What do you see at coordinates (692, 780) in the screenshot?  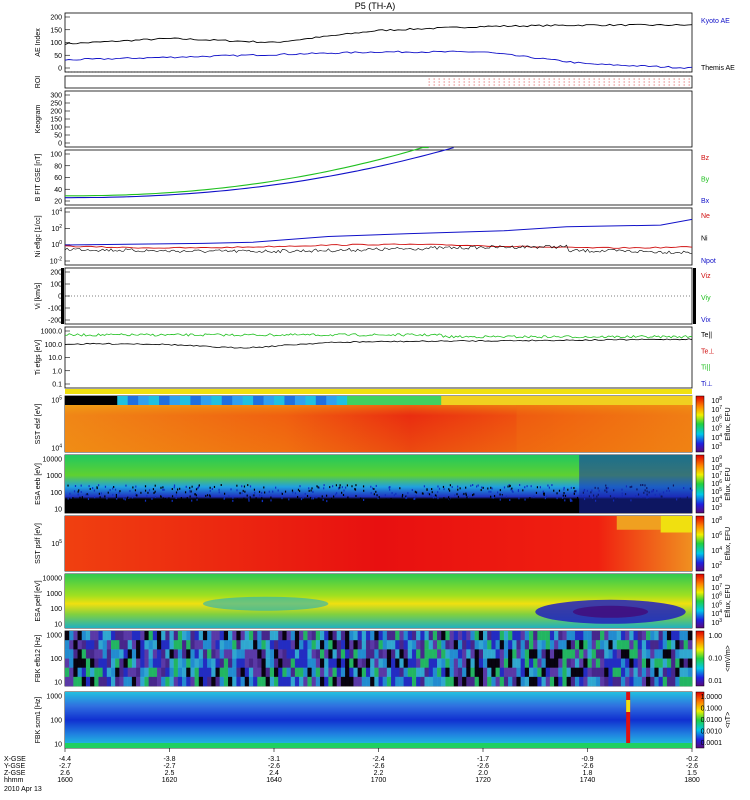 I see `coord-t-1800: 1800` at bounding box center [692, 780].